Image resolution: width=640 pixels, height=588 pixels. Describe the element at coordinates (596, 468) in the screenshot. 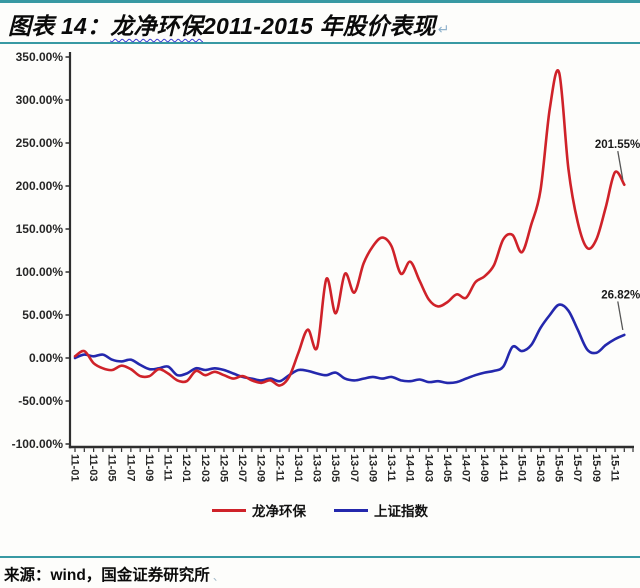

I see `x-axis-label: 15-09` at that location.